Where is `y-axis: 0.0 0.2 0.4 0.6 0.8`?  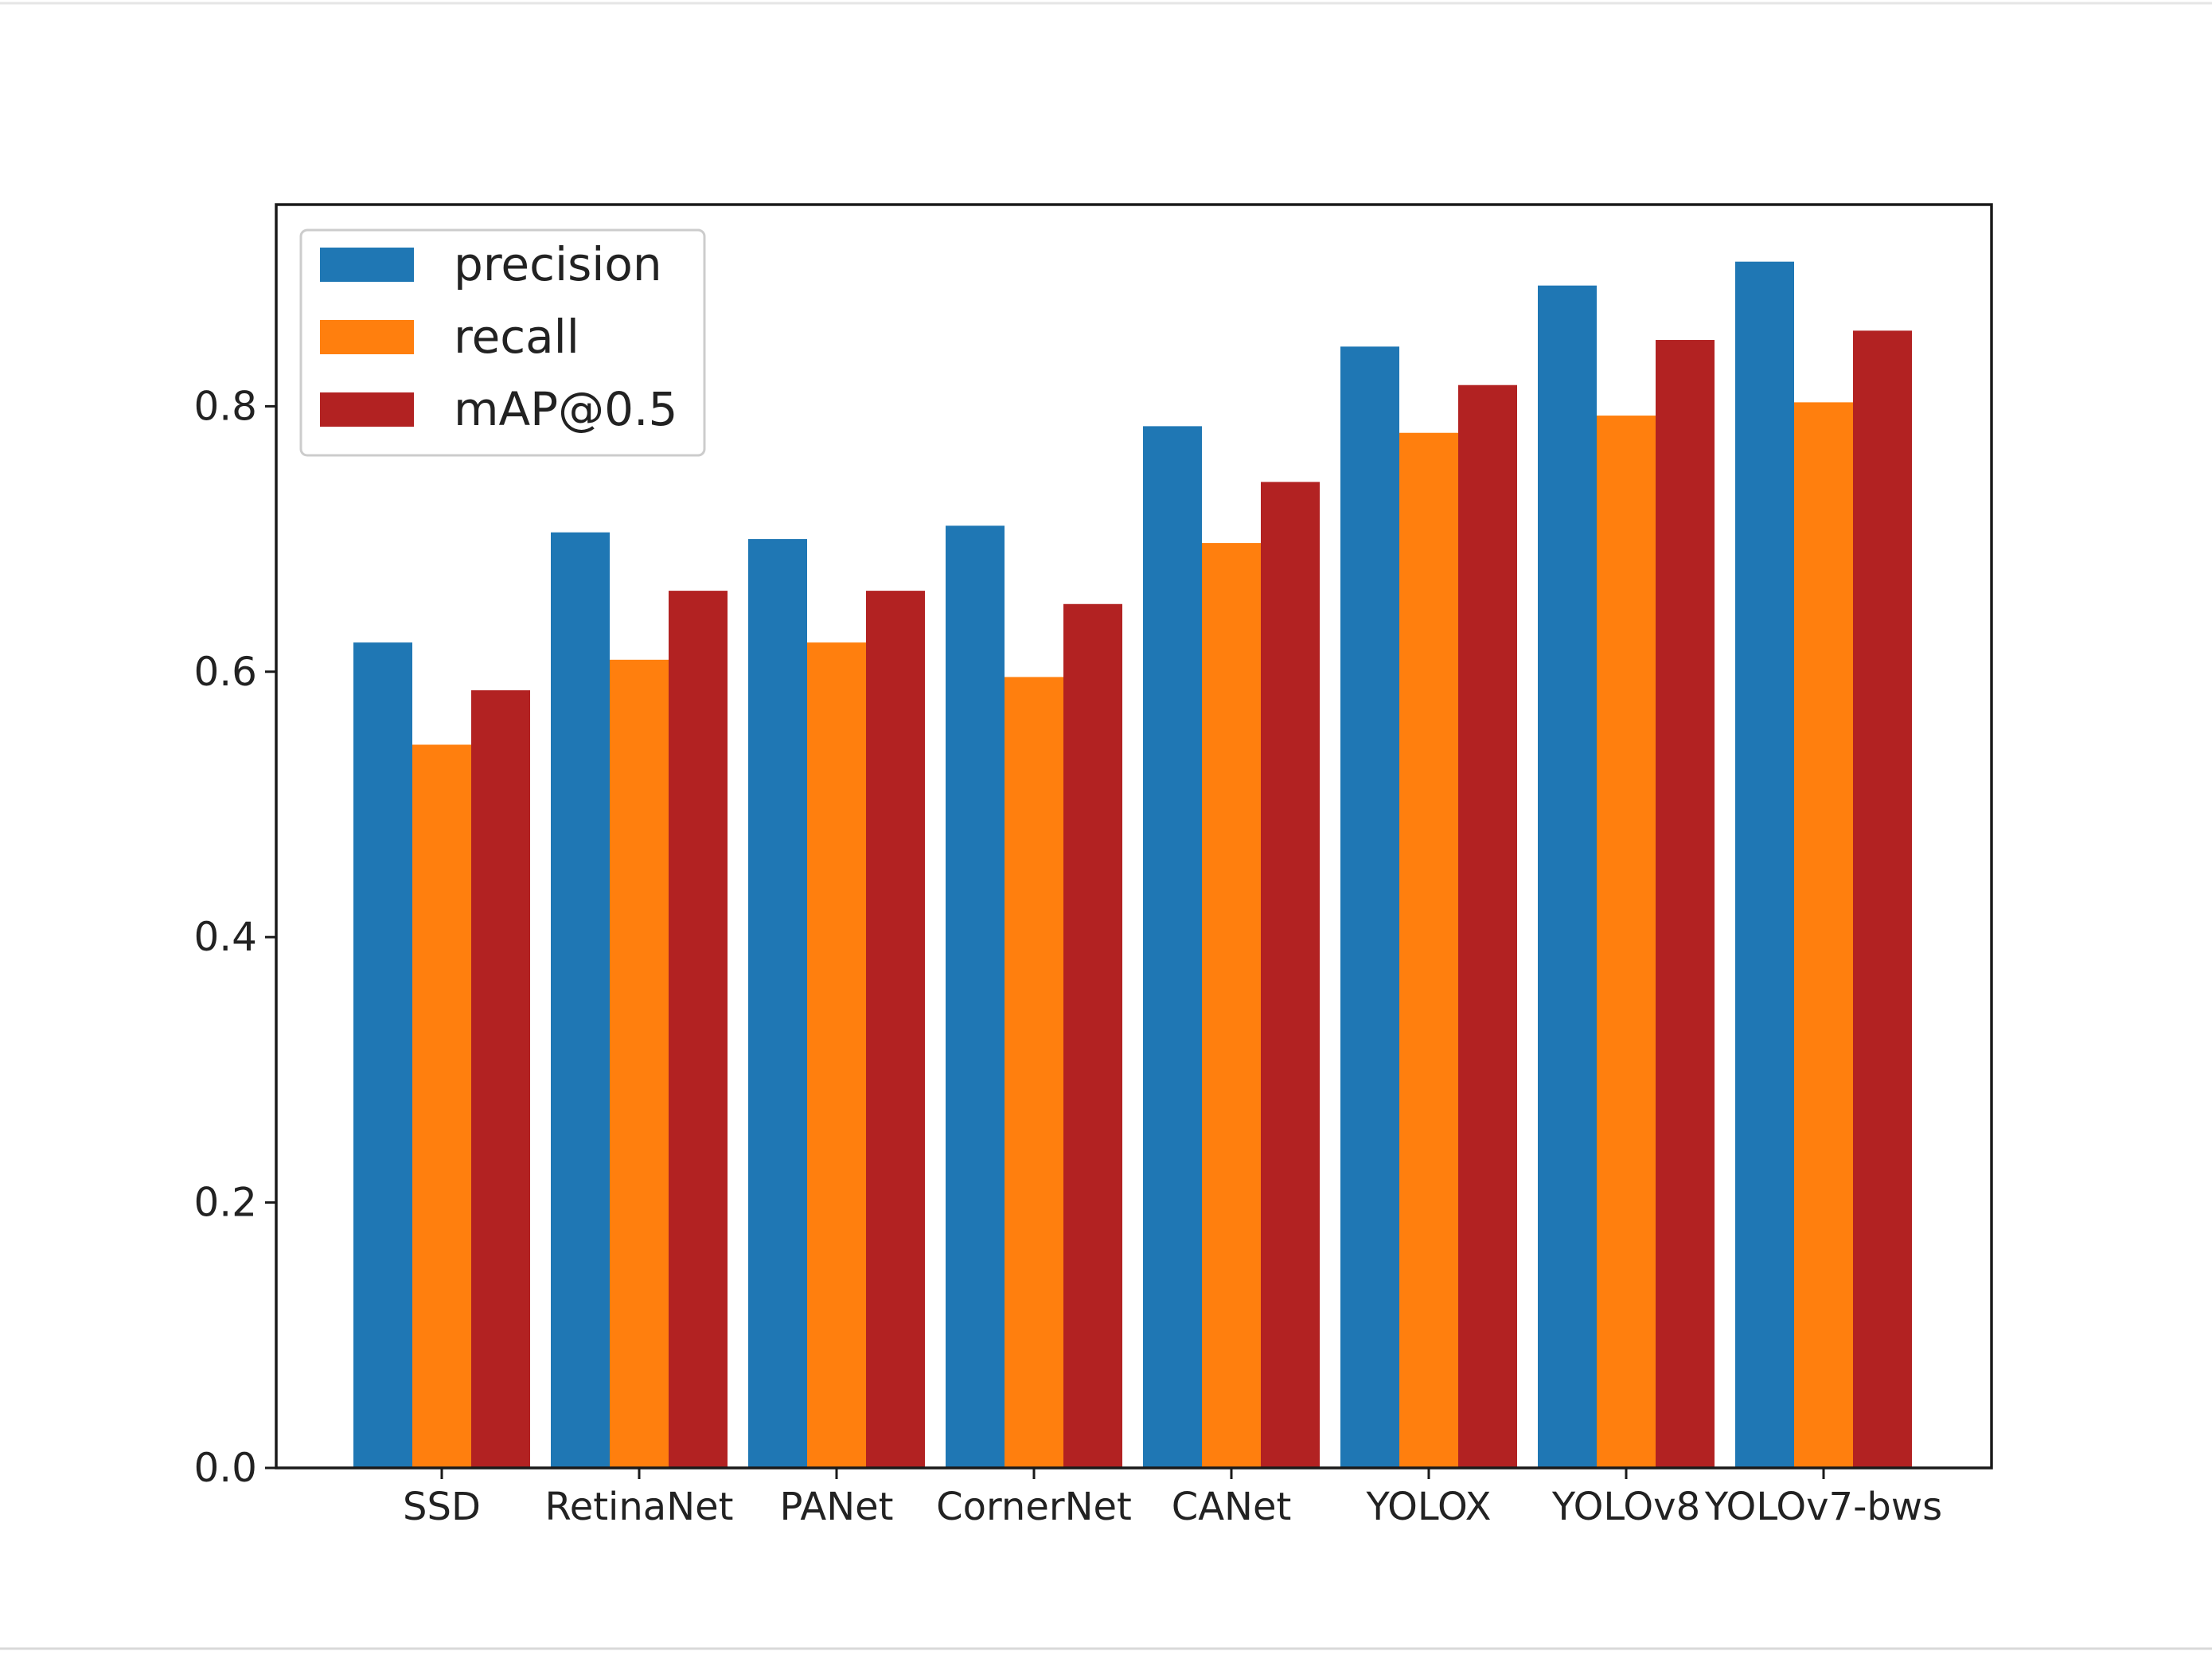 y-axis: 0.0 0.2 0.4 0.6 0.8 is located at coordinates (235, 937).